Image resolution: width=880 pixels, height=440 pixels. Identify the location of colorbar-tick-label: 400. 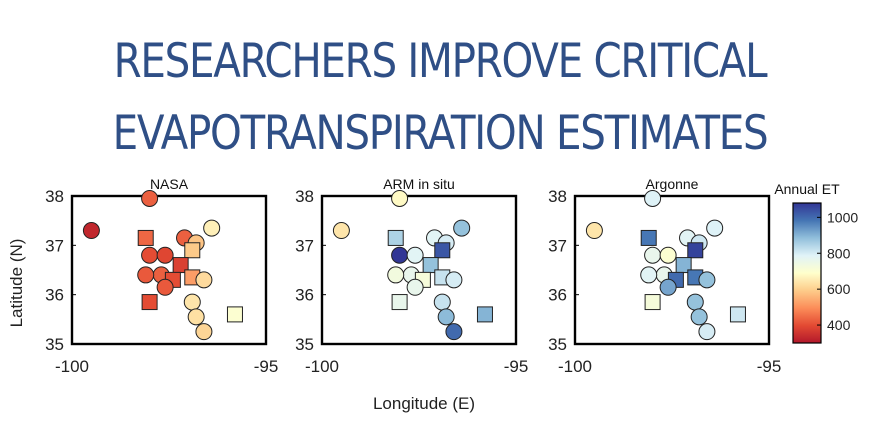
(839, 325).